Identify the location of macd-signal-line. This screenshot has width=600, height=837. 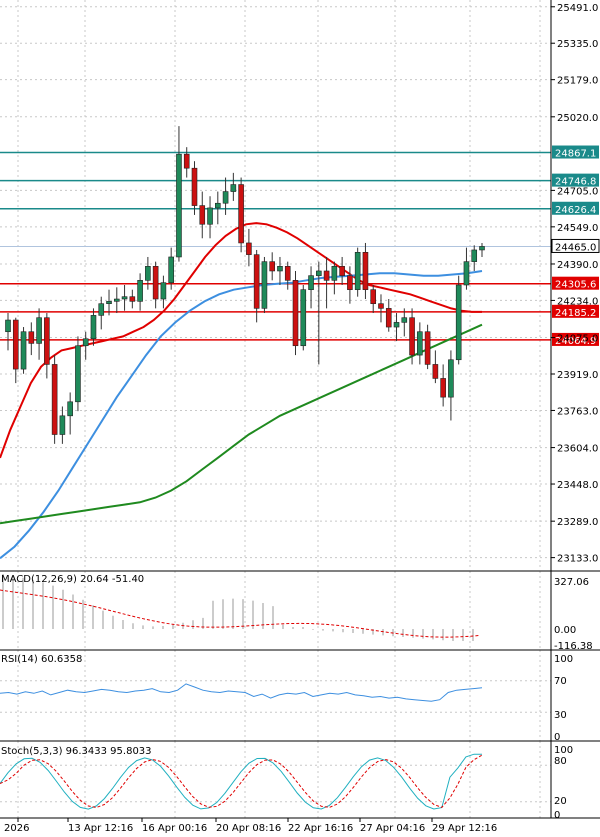
(240, 613).